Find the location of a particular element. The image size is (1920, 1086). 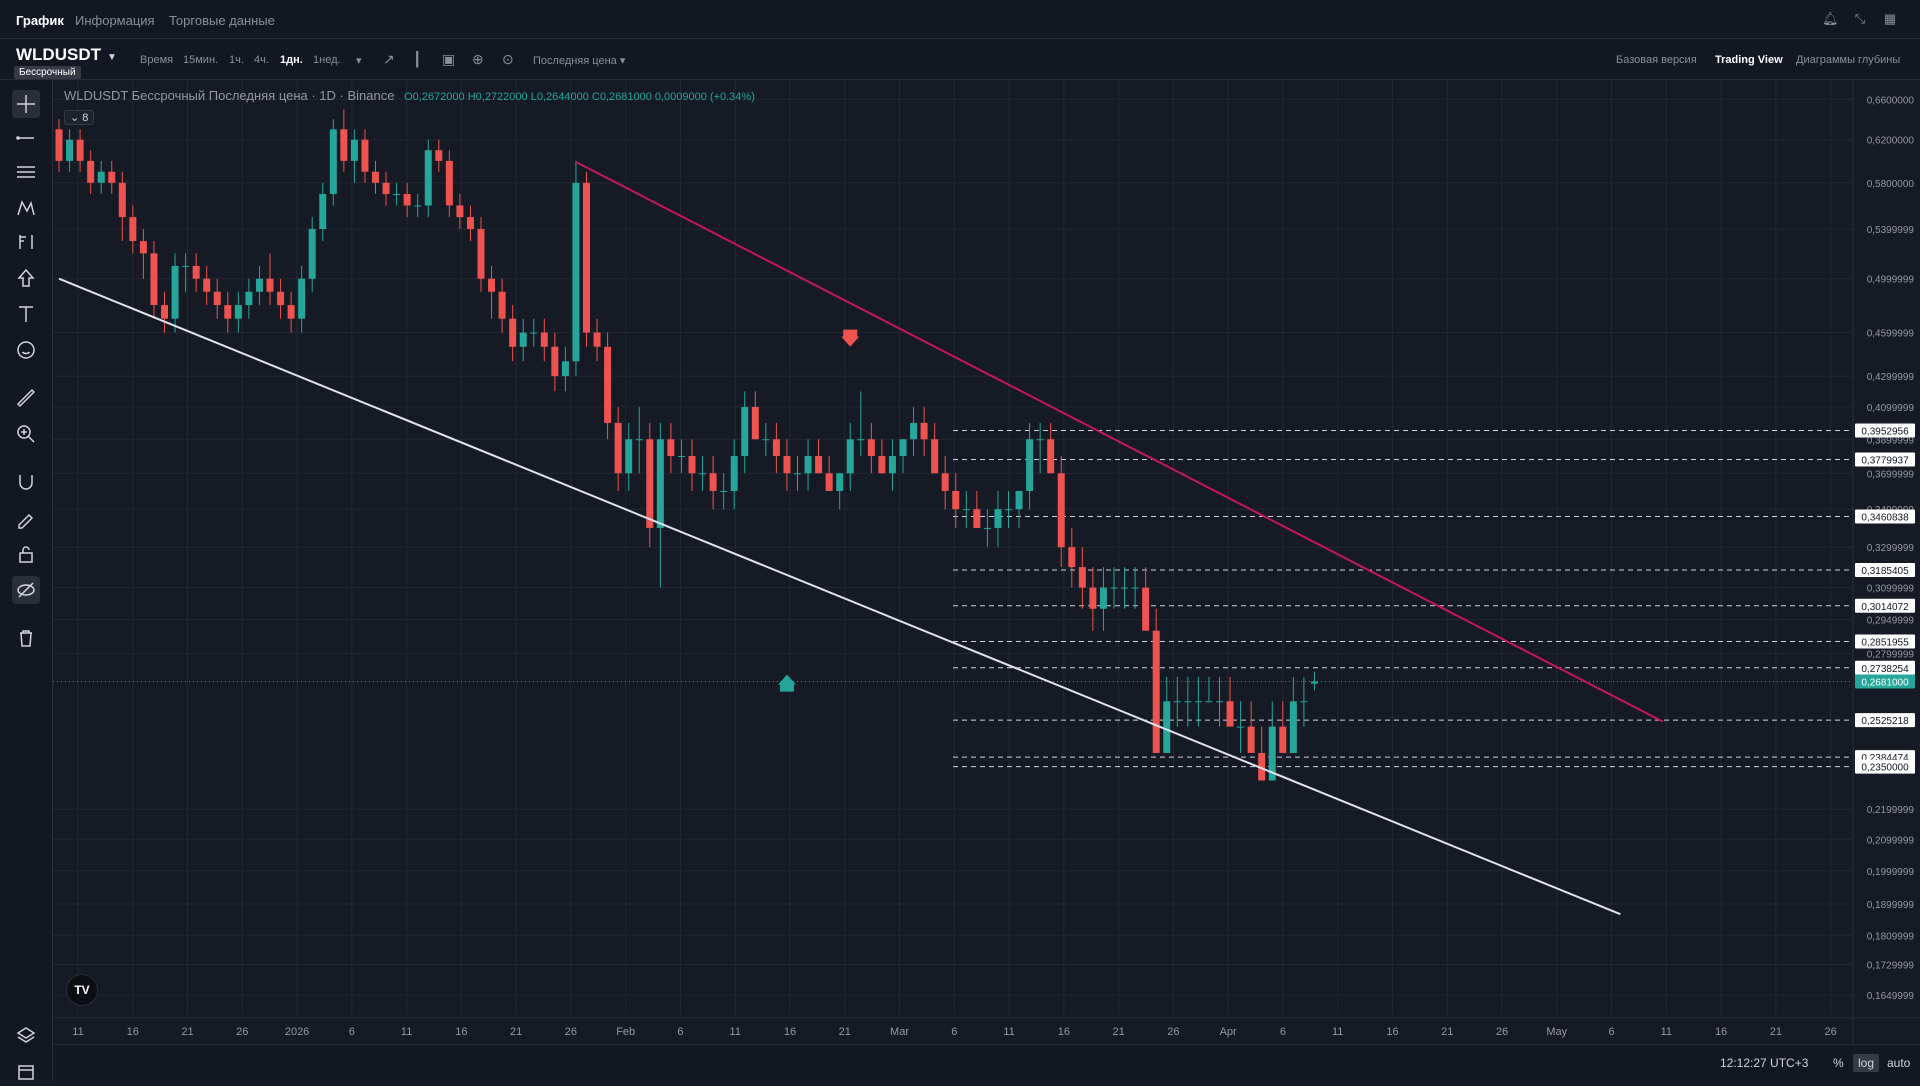

chevron-down-icon: ⌄ is located at coordinates (75, 118).